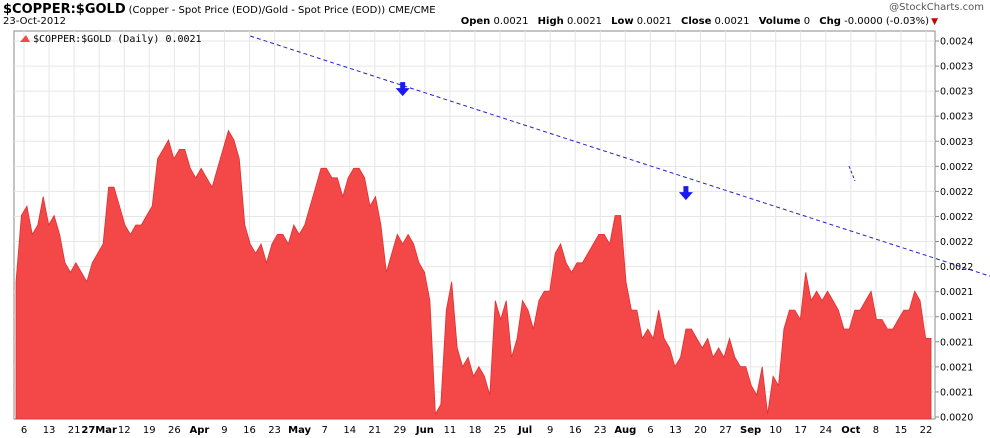 Image resolution: width=990 pixels, height=438 pixels. I want to click on legend-swatch-icon, so click(25, 38).